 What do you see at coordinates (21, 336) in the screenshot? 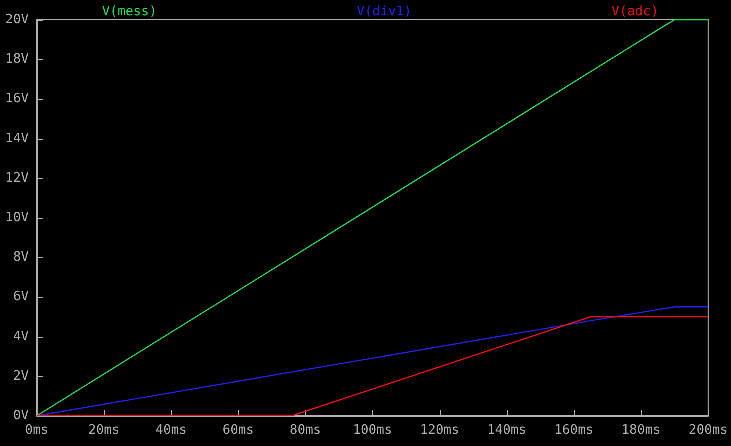
I see `y-tick-label: 4V` at bounding box center [21, 336].